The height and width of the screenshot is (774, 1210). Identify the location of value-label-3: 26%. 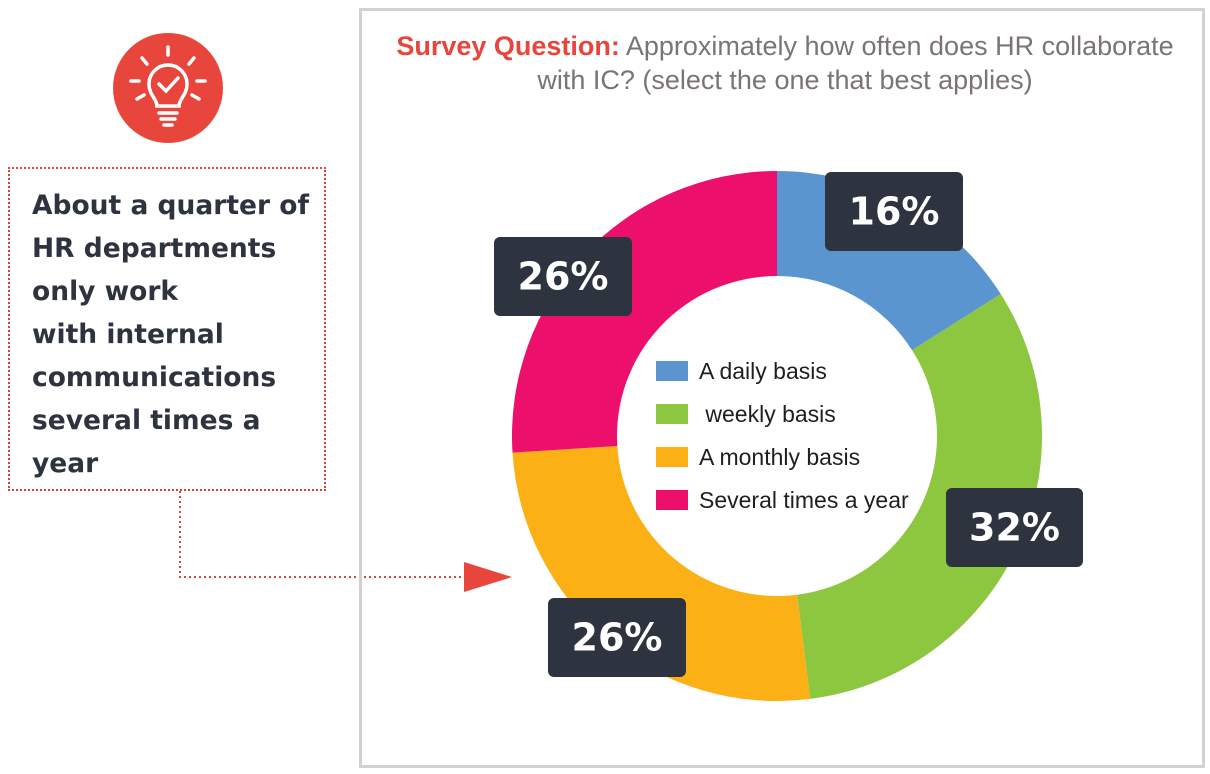
(617, 637).